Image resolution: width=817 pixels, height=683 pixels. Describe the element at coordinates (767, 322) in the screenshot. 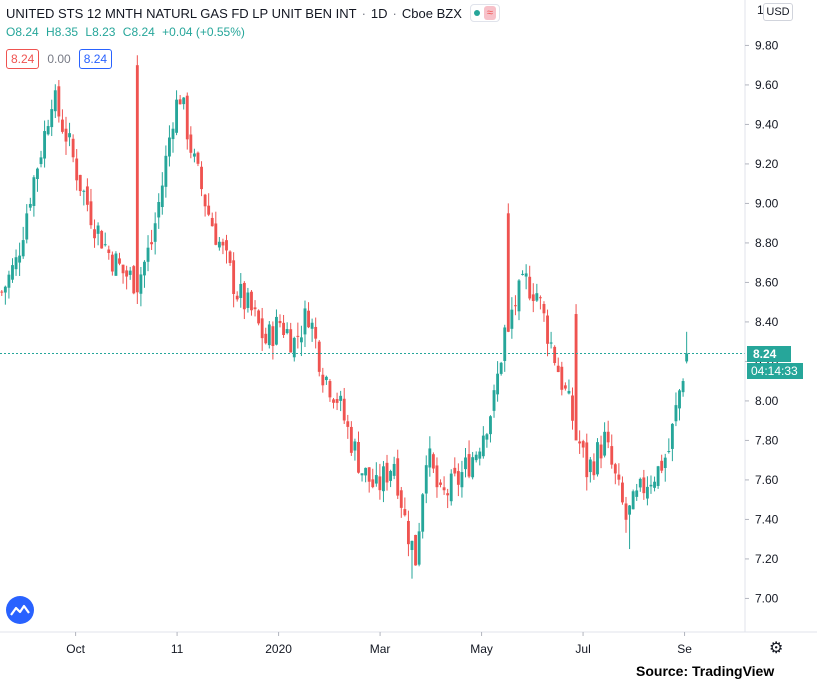

I see `y-tick-label: 8.40` at that location.